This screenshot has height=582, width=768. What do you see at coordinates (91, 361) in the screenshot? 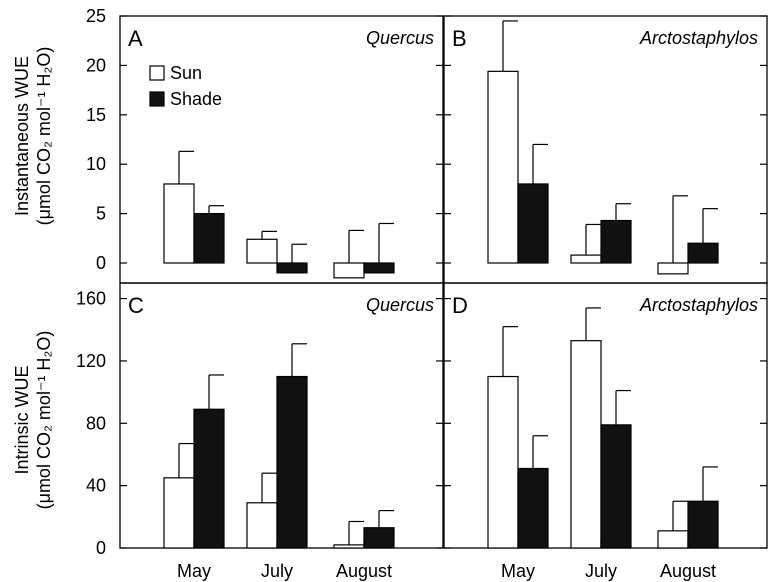
I see `y-tick-label: 120` at bounding box center [91, 361].